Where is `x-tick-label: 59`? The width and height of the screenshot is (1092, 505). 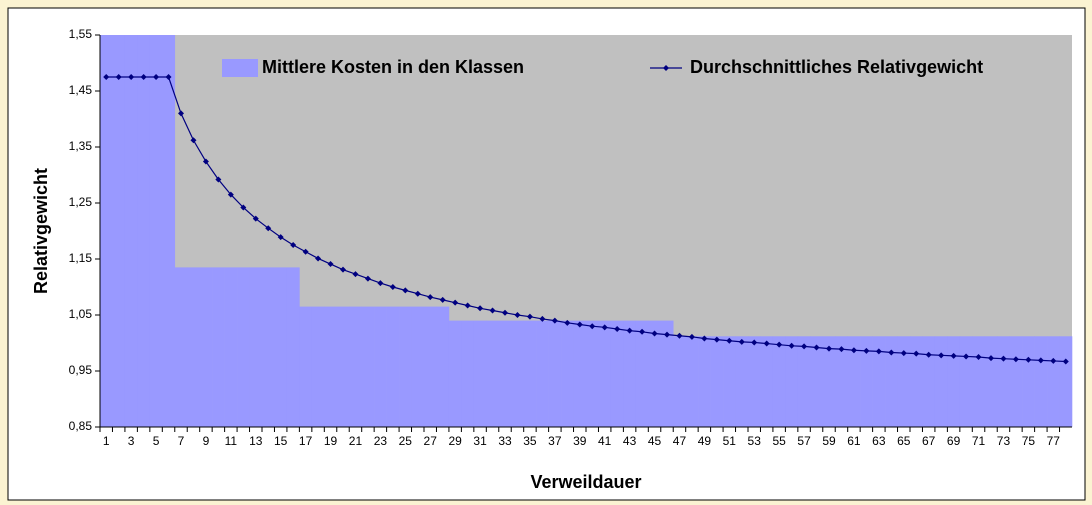 x-tick-label: 59 is located at coordinates (829, 441).